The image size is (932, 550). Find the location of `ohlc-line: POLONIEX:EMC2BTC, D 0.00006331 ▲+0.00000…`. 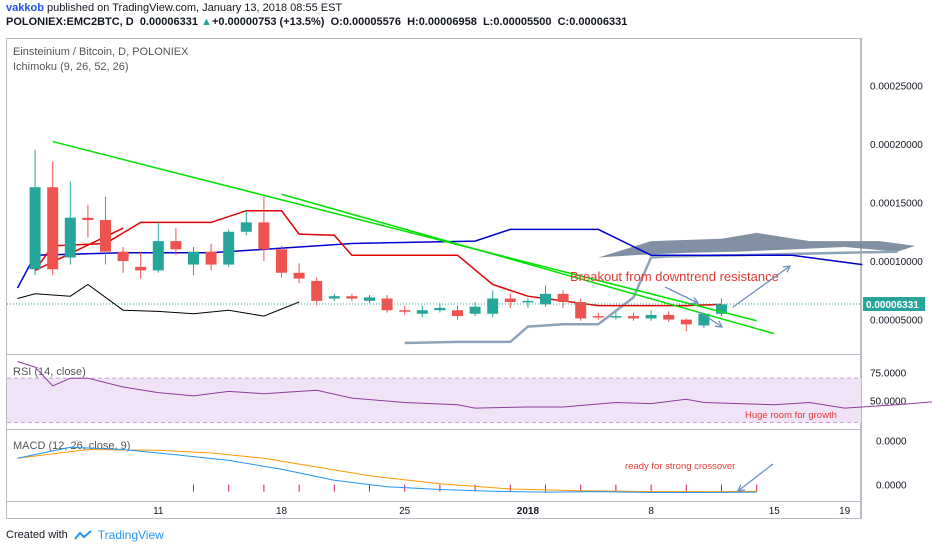

ohlc-line: POLONIEX:EMC2BTC, D 0.00006331 ▲+0.00000… is located at coordinates (316, 22).